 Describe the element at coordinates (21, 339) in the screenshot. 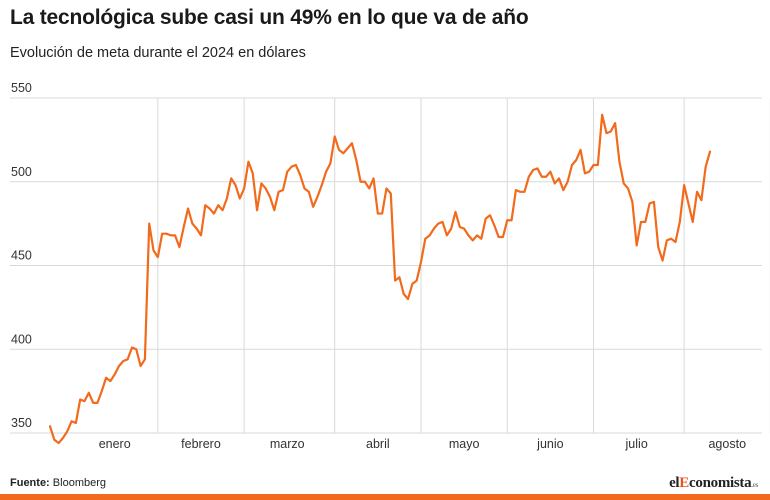

I see `y-tick-label-400: 400` at that location.